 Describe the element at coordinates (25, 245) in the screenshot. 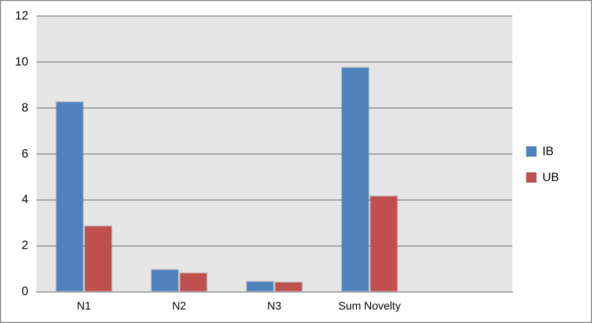

I see `y-tick-label: 2` at that location.